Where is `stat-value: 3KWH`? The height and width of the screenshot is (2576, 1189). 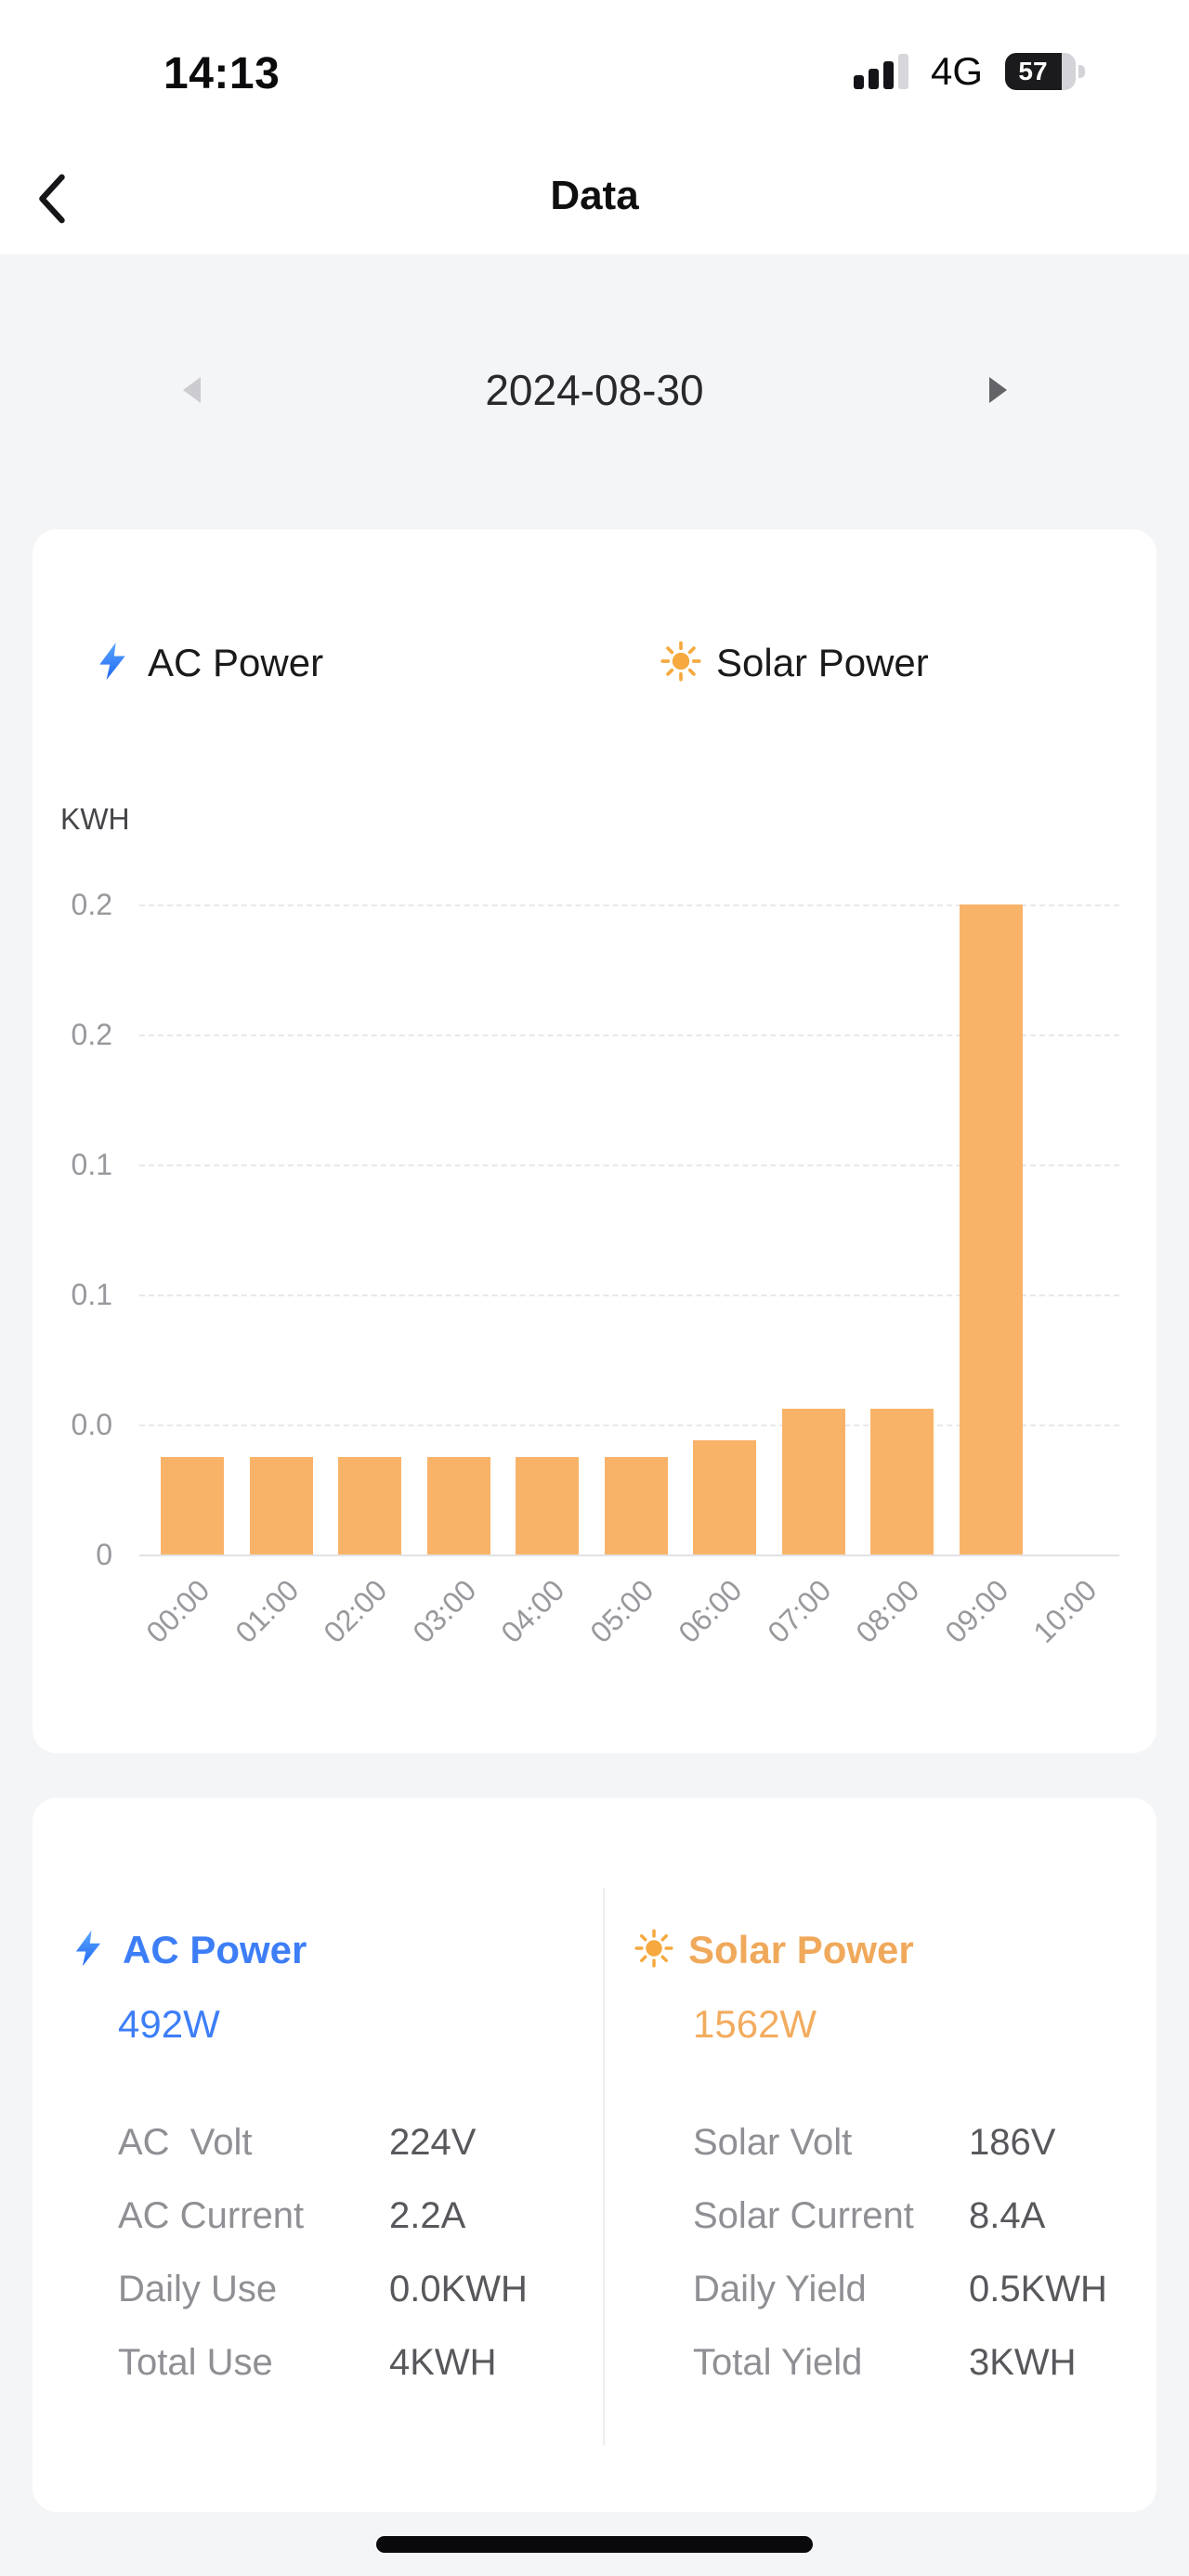 stat-value: 3KWH is located at coordinates (1023, 2362).